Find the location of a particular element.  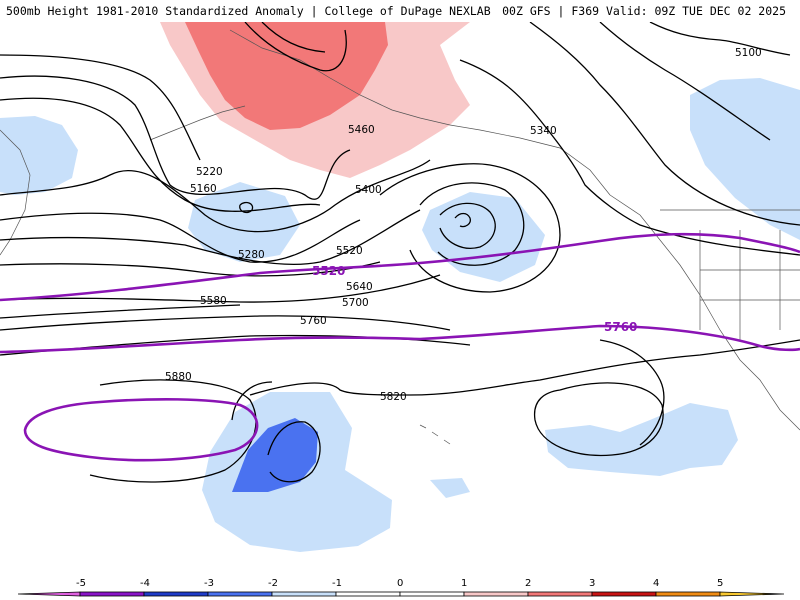

legend-ticks: -5 -4 -3 -2 -1 0 1 2 3 4 5 is located at coordinates (399, 583).